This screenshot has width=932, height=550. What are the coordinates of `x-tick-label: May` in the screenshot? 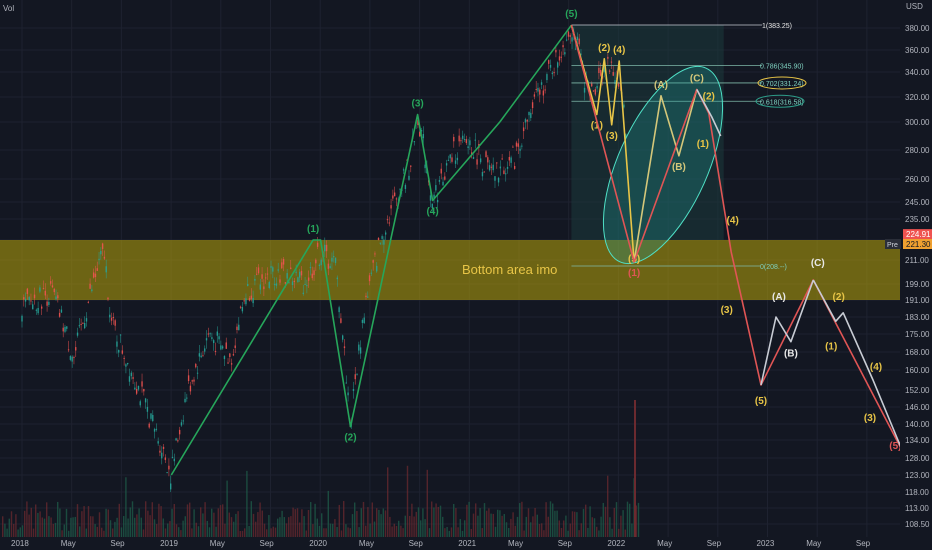 It's located at (664, 543).